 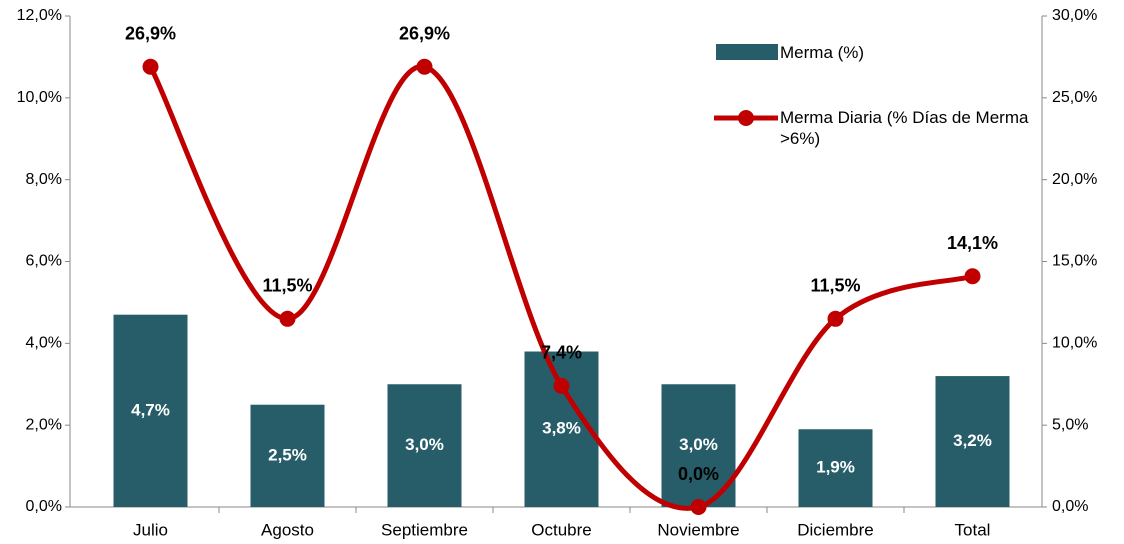 I want to click on y2-tick-label: 10,0%, so click(x=1074, y=343).